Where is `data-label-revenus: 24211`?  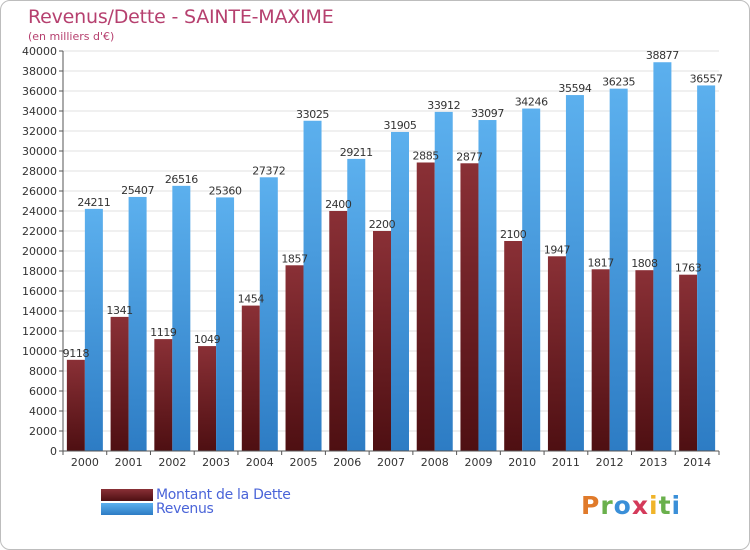 data-label-revenus: 24211 is located at coordinates (93, 202).